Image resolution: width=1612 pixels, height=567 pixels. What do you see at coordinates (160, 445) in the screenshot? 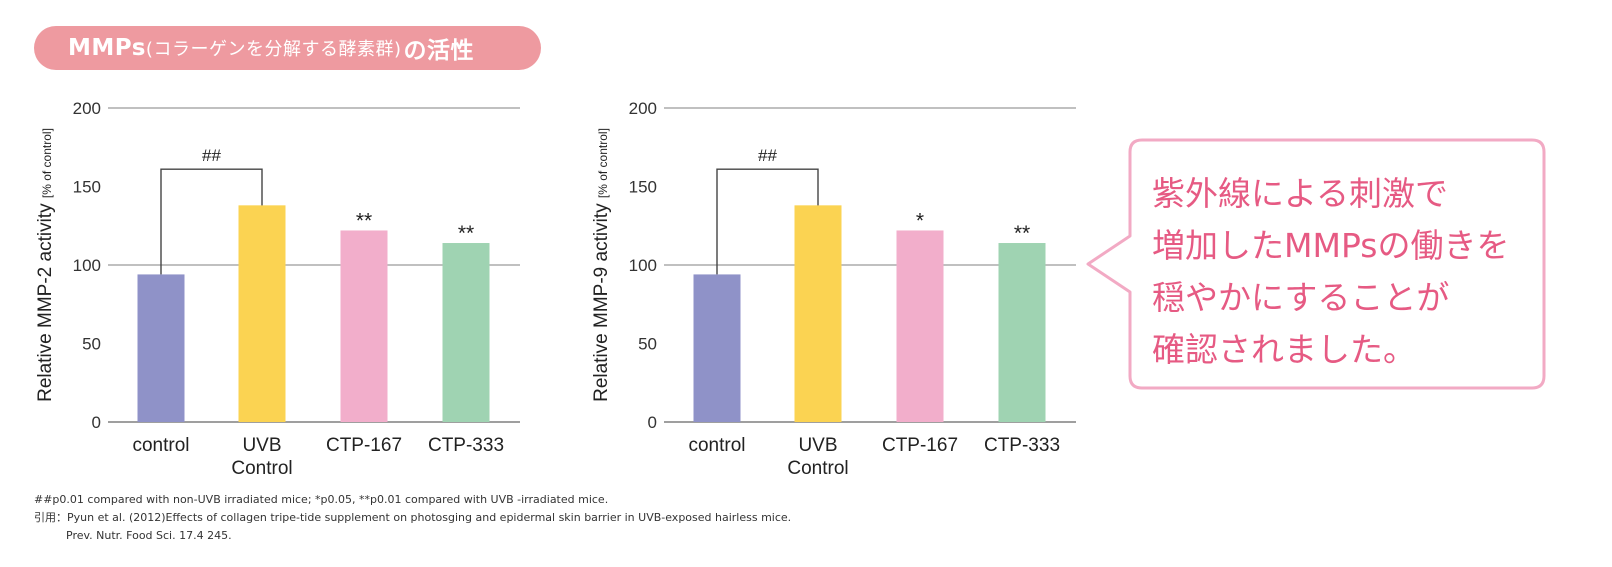
I see `mmp2-x-tick-label: control` at bounding box center [160, 445].